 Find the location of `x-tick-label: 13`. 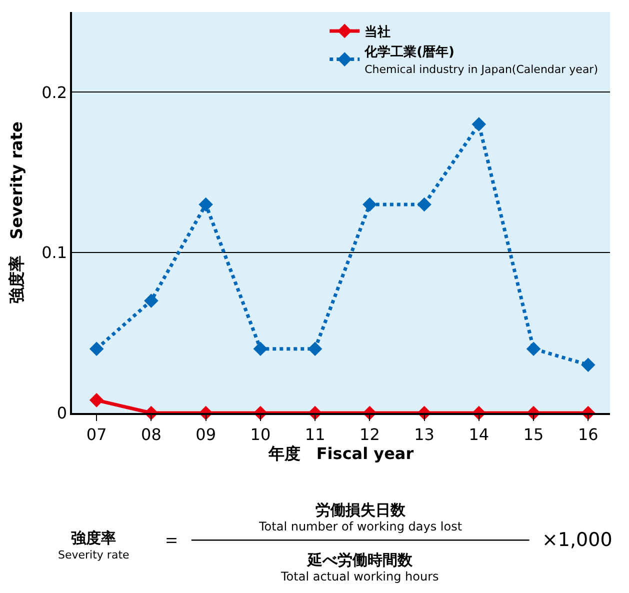

x-tick-label: 13 is located at coordinates (424, 434).